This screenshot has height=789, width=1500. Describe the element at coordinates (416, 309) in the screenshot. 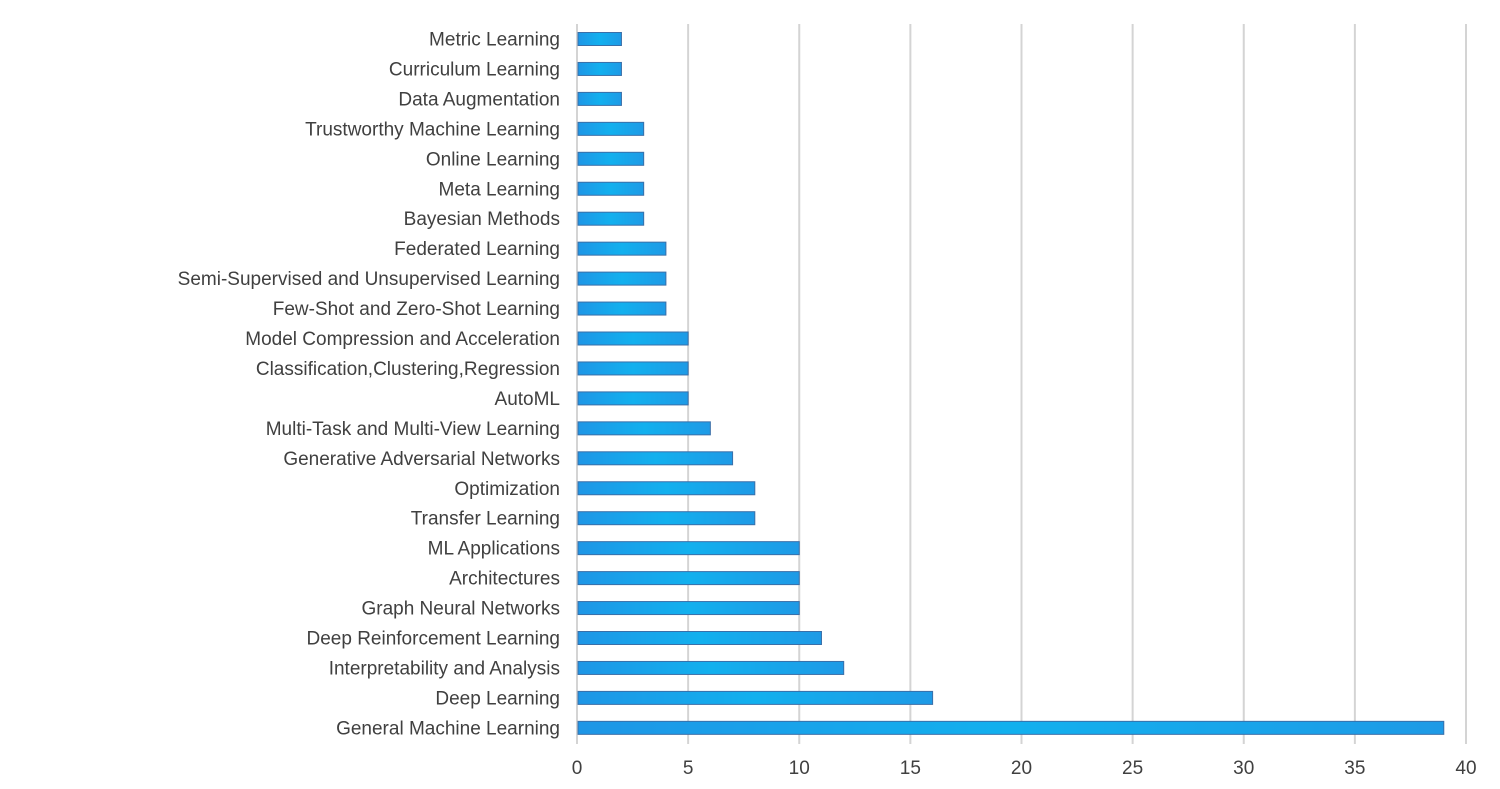

I see `category-label: Few-Shot and Zero-Shot Learning` at that location.